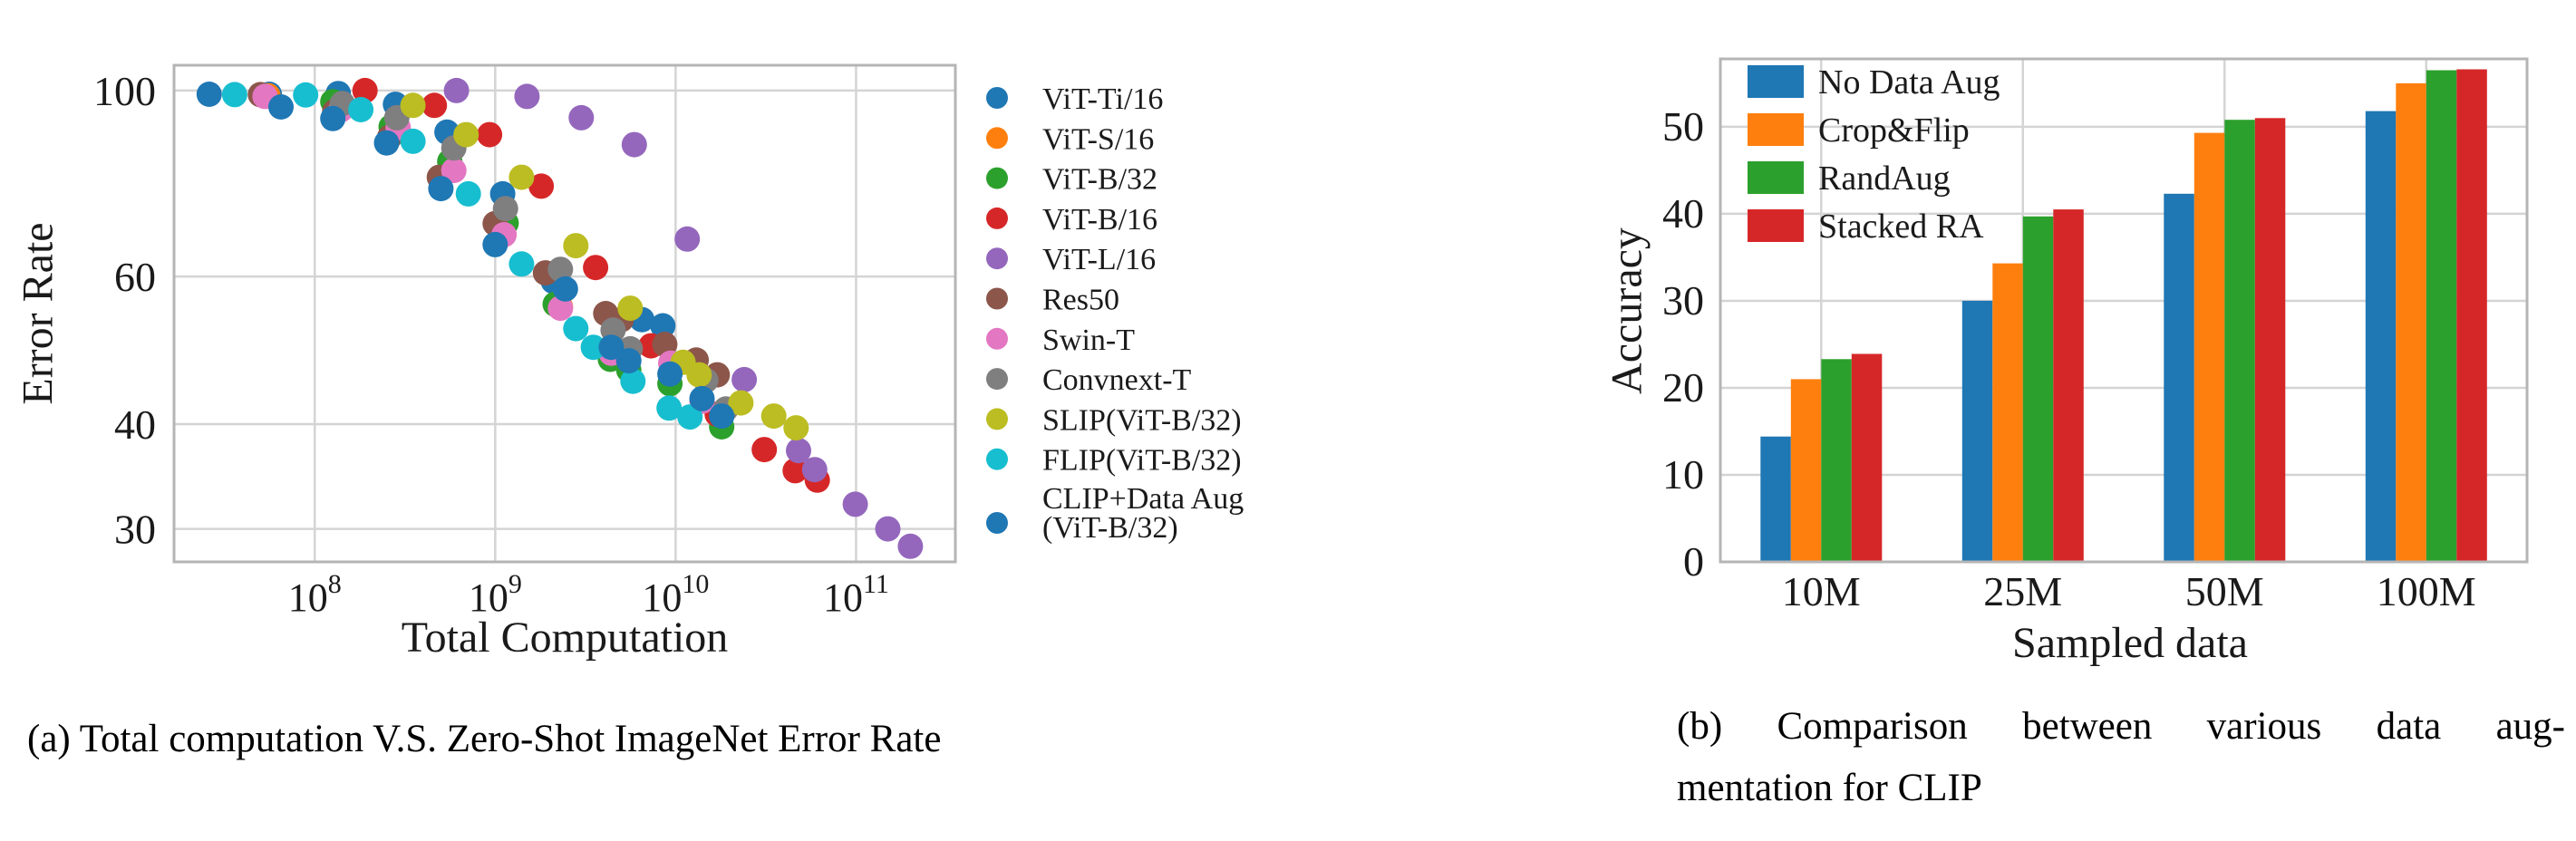 The width and height of the screenshot is (2576, 841). Describe the element at coordinates (1099, 220) in the screenshot. I see `legend-label: ViT-B/16` at that location.